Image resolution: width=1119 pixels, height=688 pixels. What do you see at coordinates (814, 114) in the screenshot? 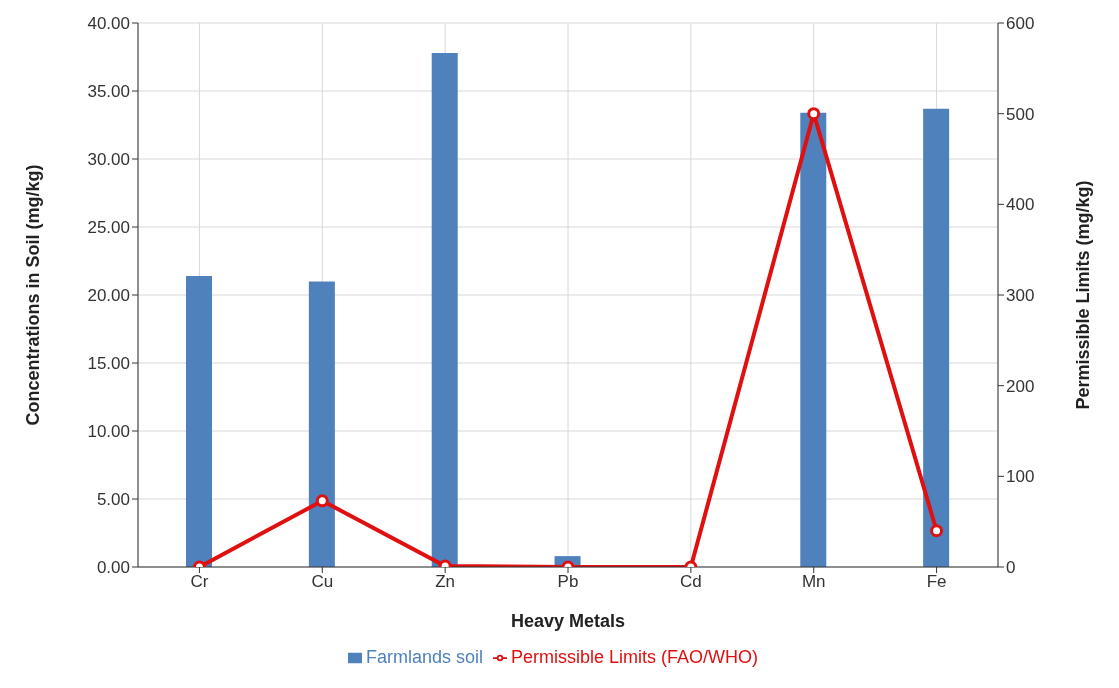
I see `point` at bounding box center [814, 114].